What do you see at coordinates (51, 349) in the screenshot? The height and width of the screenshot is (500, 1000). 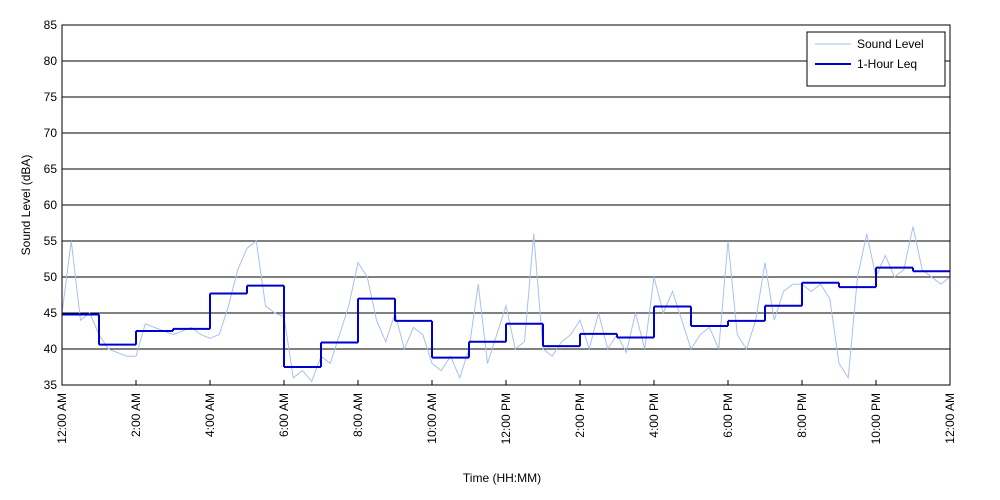 I see `y-tick-label: 40` at bounding box center [51, 349].